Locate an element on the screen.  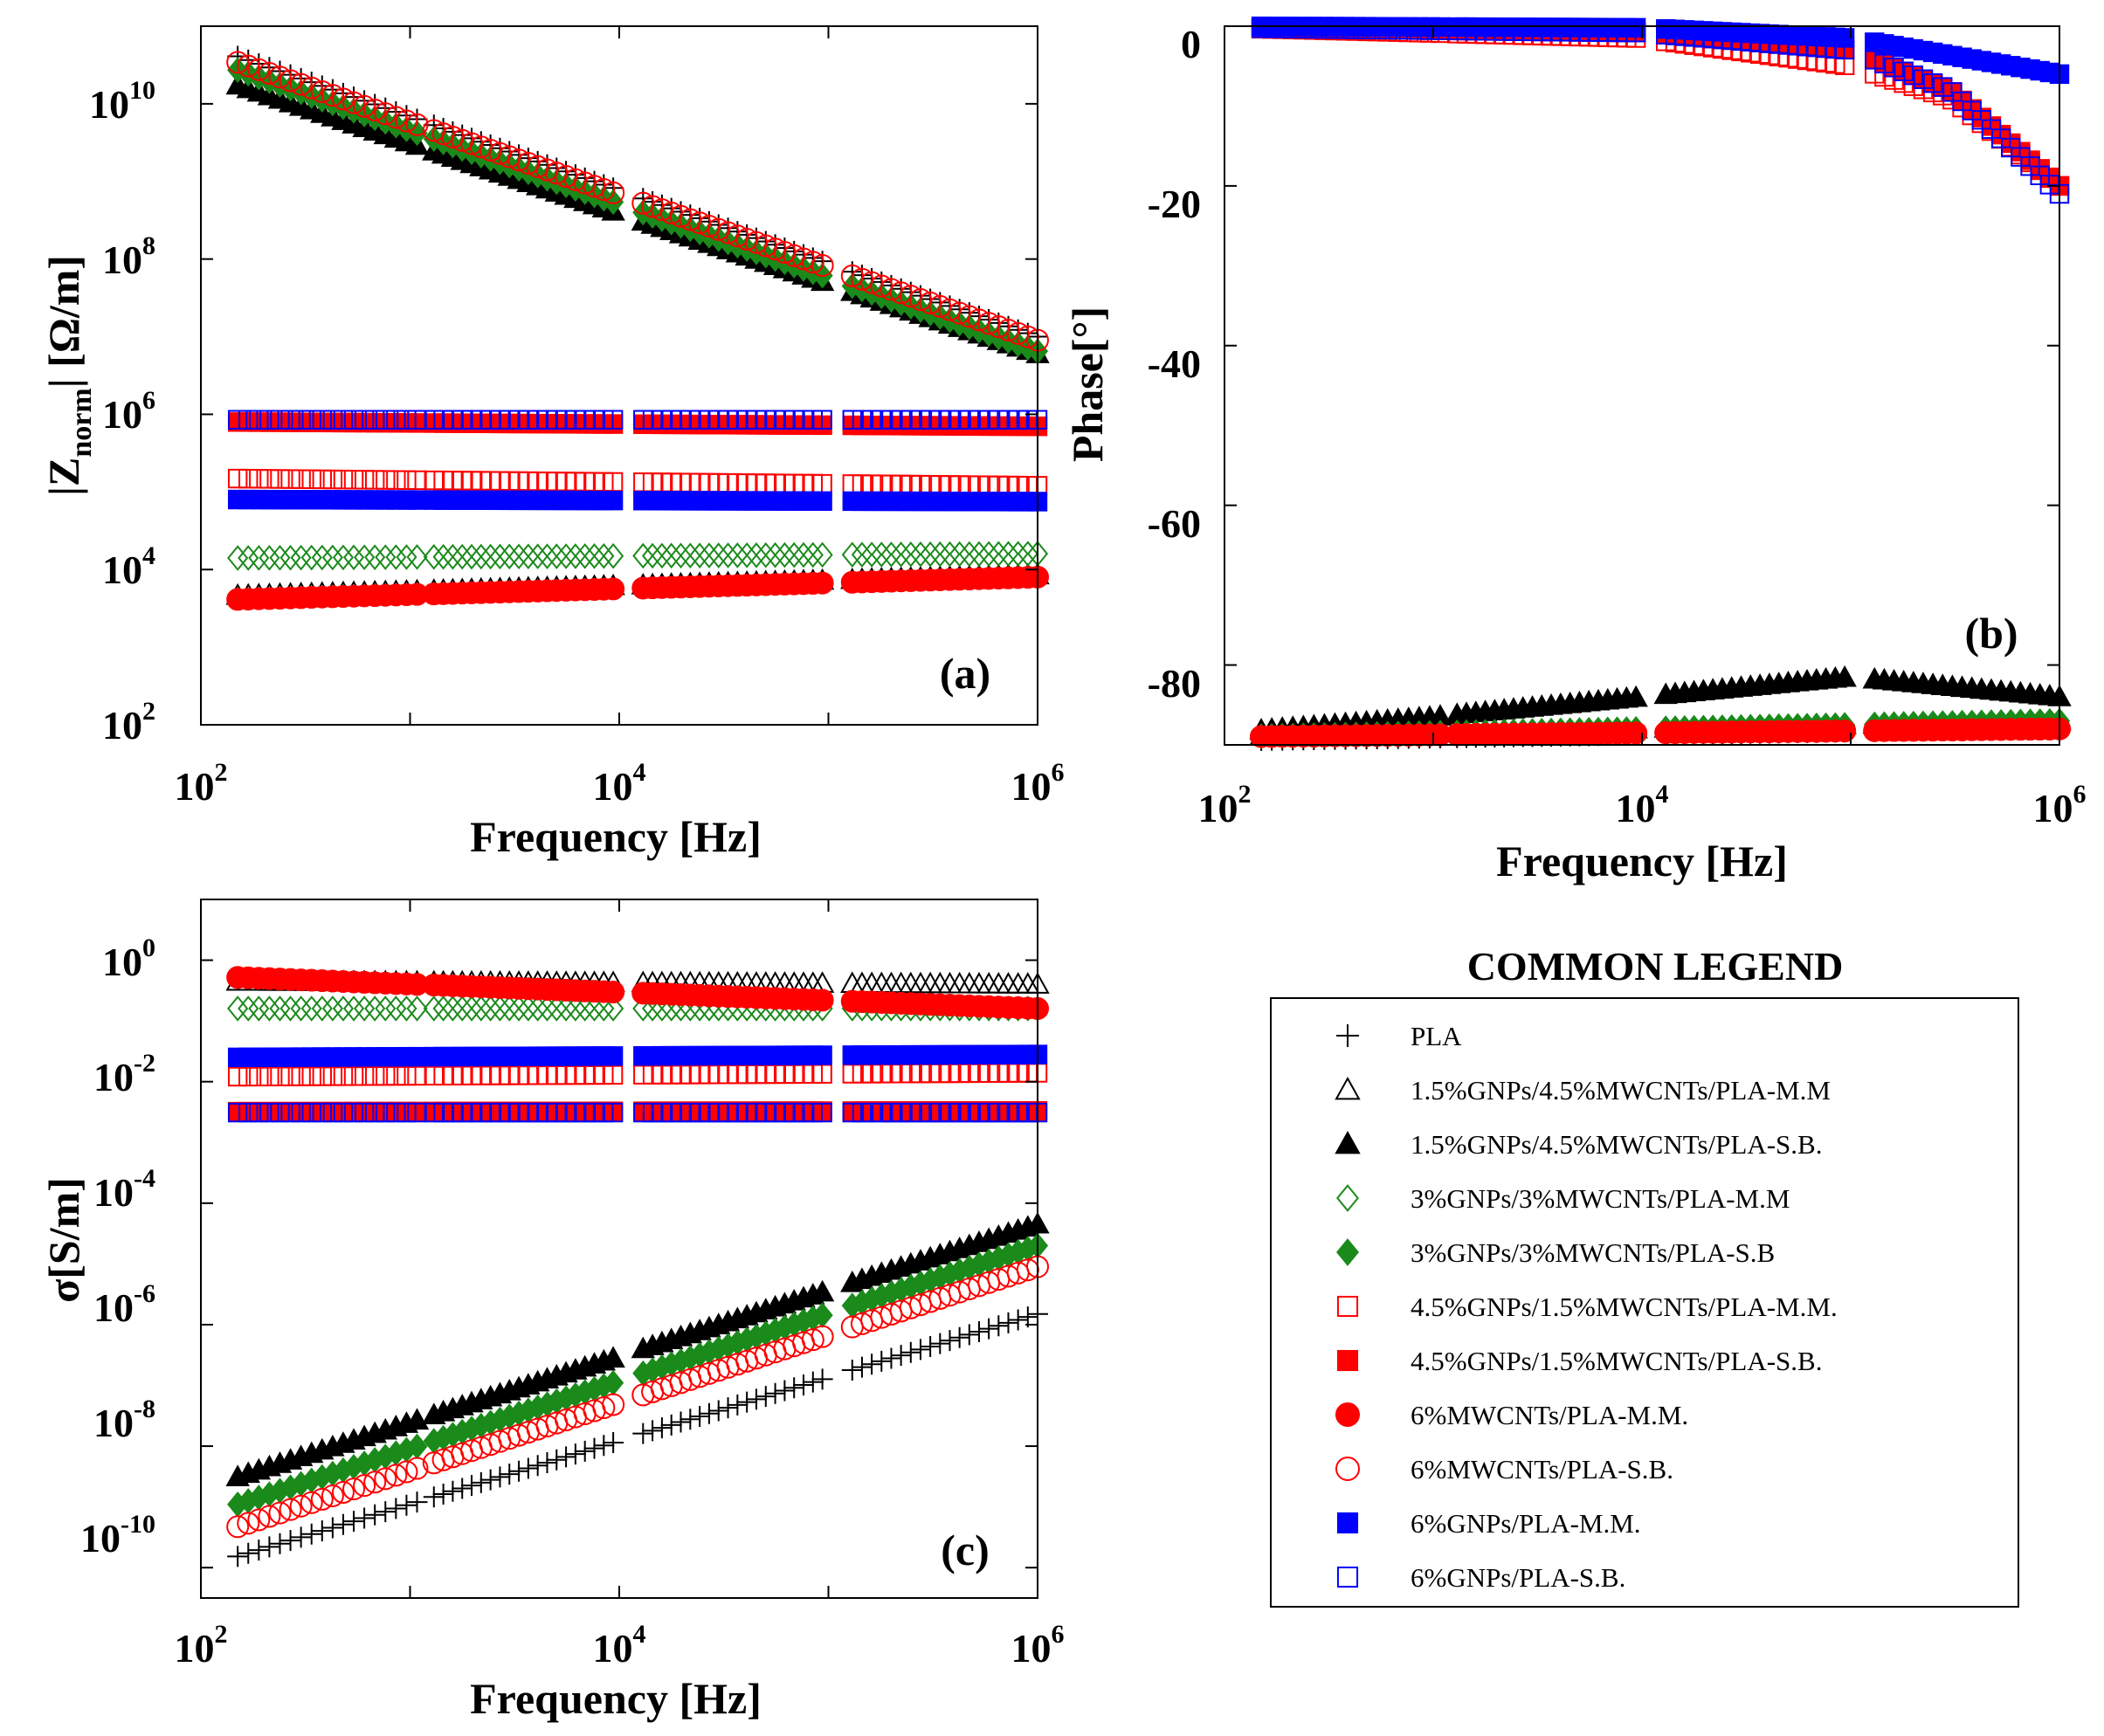
legend-entry-label: 3%GNPs/3%MWCNTs/PLA-M.M is located at coordinates (1600, 1198).